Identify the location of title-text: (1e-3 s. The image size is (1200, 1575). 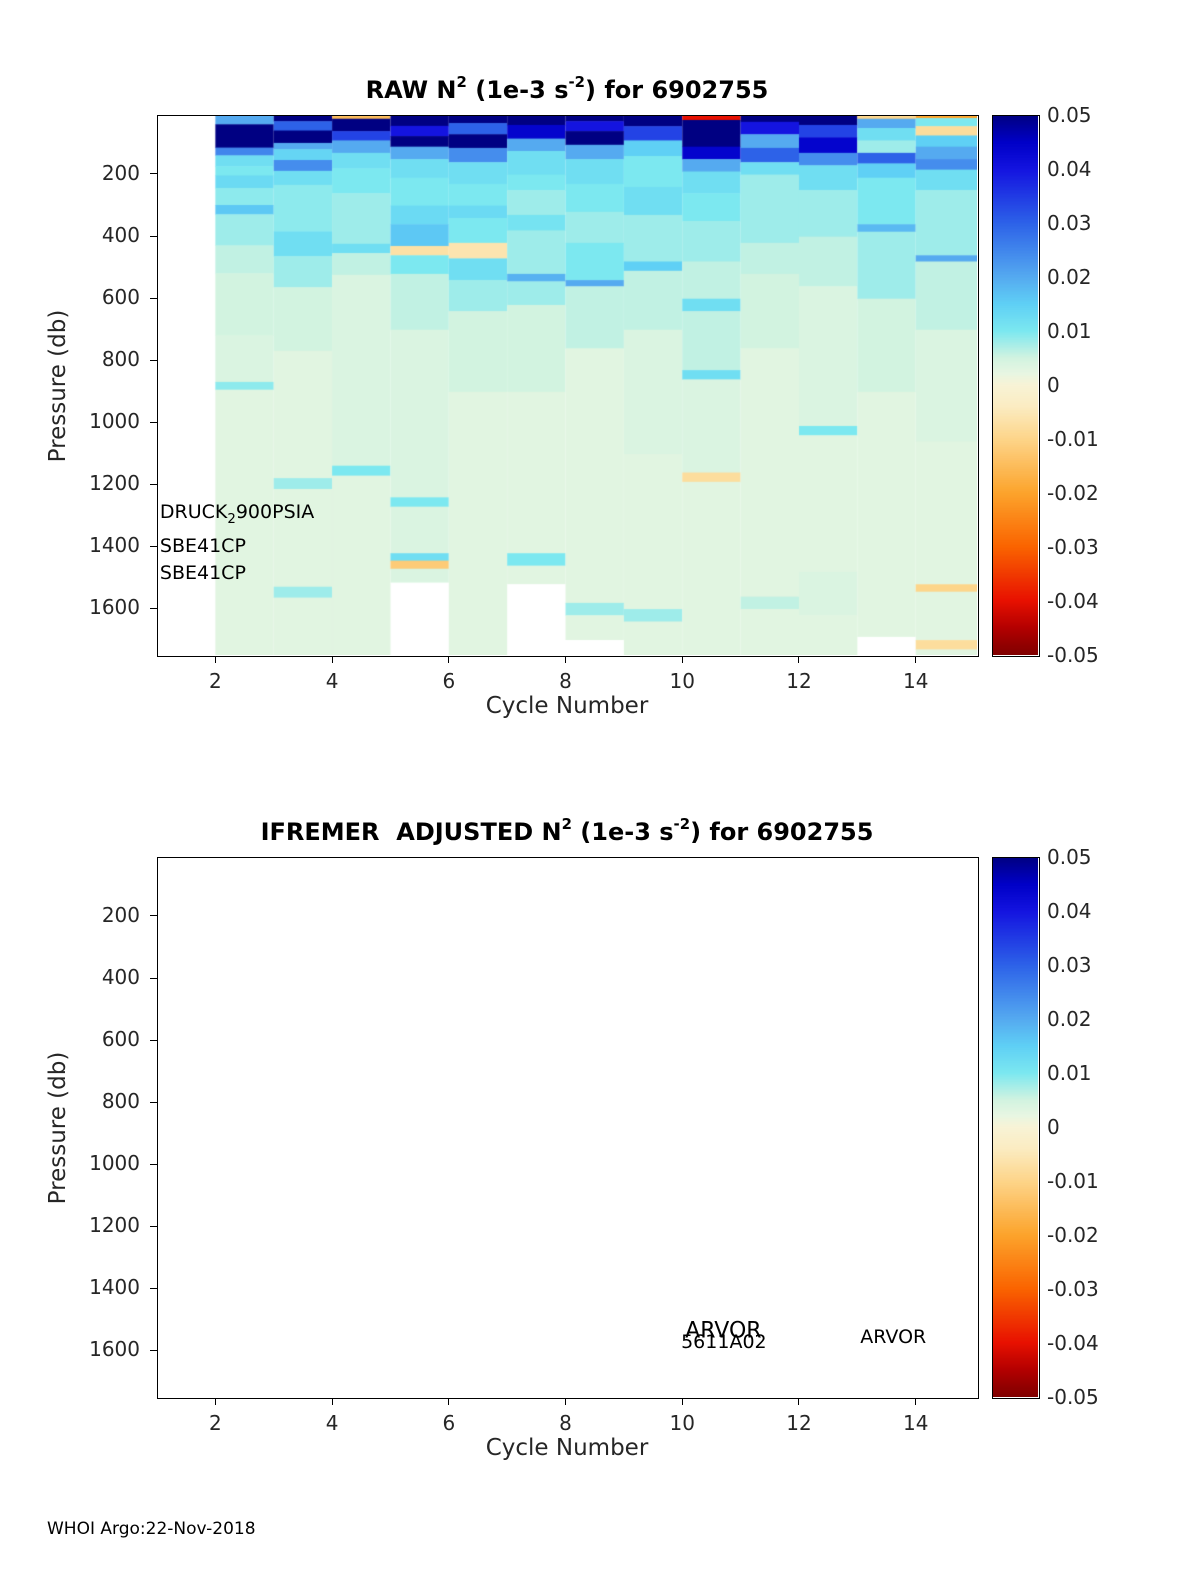
(622, 832).